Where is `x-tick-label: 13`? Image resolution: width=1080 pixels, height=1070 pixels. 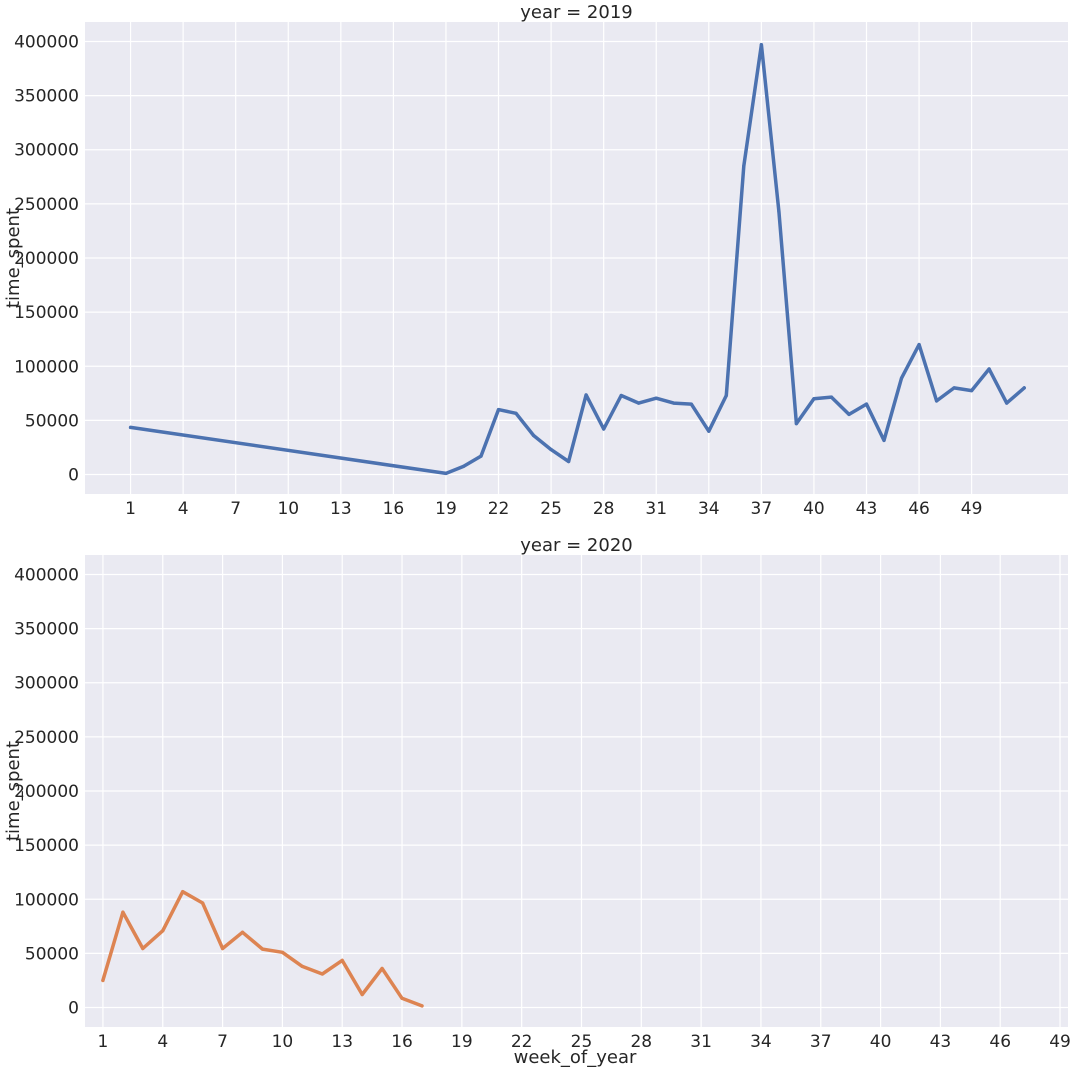
x-tick-label: 13 is located at coordinates (342, 1042).